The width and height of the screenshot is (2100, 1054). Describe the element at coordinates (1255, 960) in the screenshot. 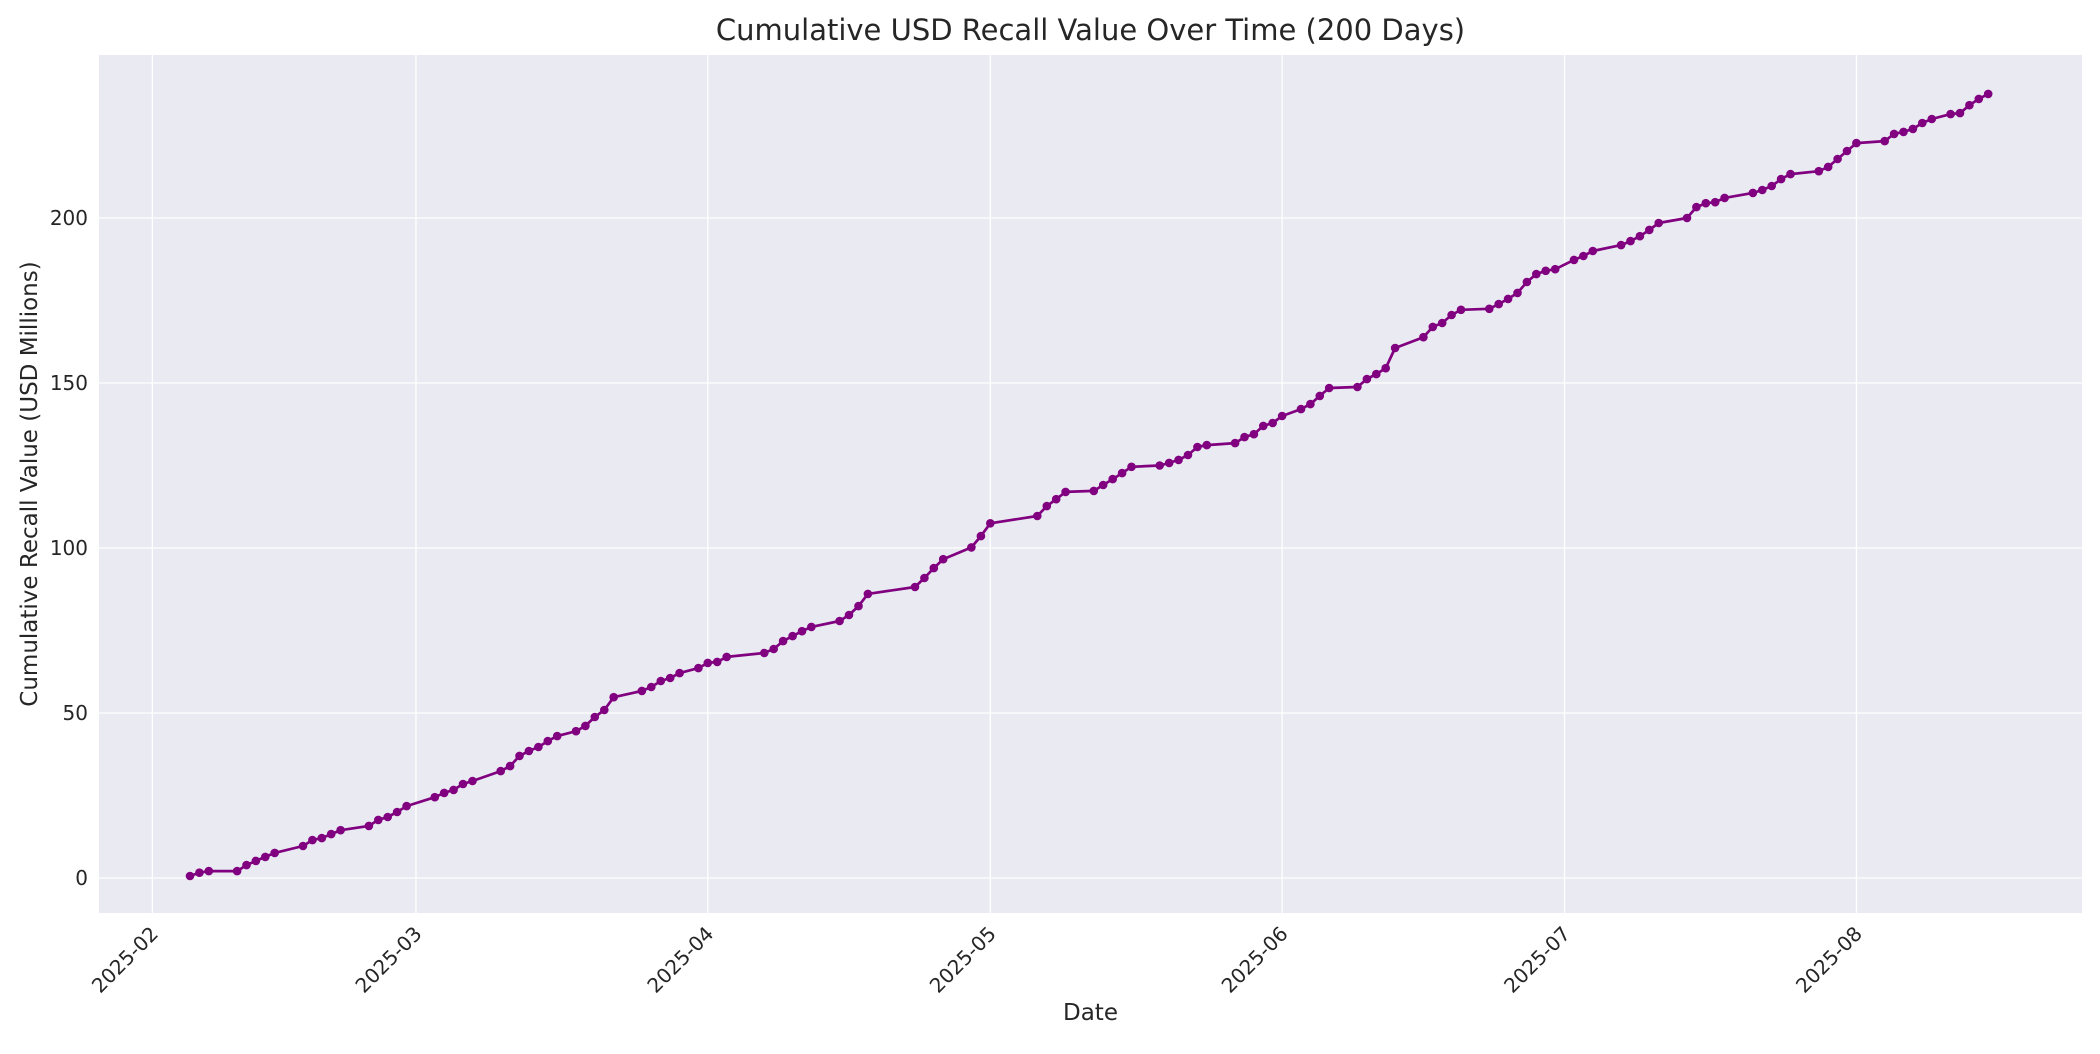

I see `x-tick-label: 2025-06` at that location.